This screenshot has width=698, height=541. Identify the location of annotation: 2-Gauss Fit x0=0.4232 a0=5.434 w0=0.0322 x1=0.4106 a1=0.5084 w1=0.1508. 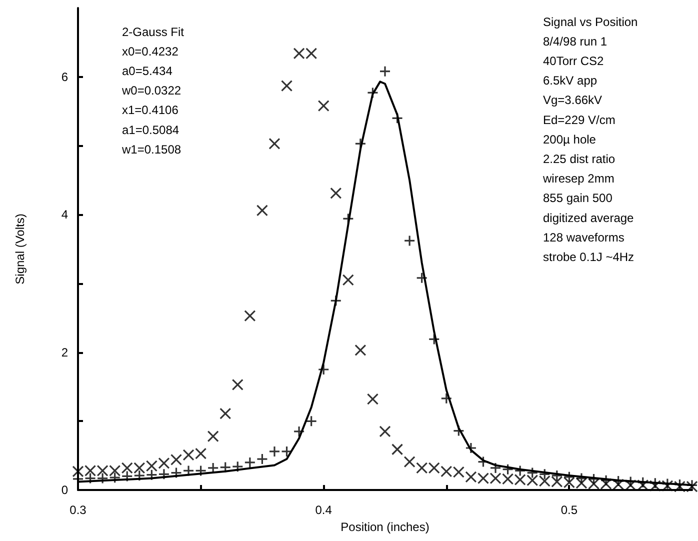
(153, 90).